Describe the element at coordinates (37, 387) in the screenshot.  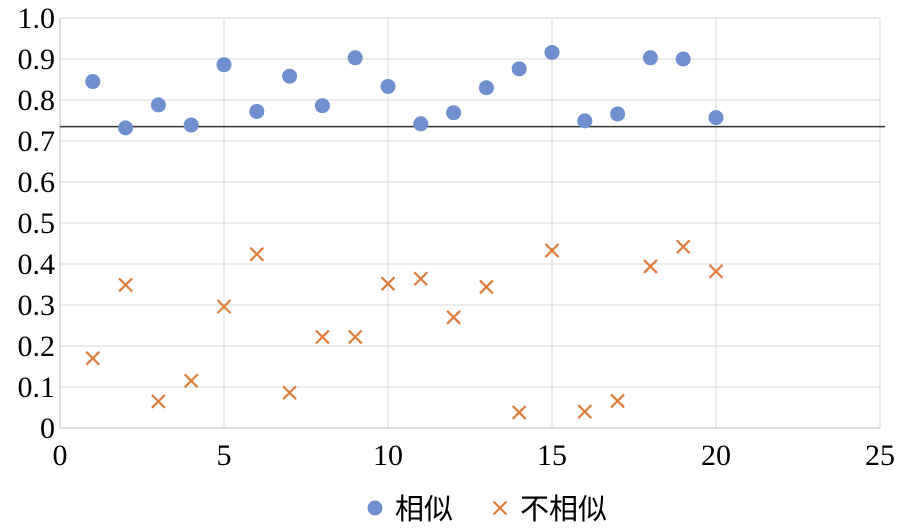
I see `y-tick-label: 0.1` at that location.